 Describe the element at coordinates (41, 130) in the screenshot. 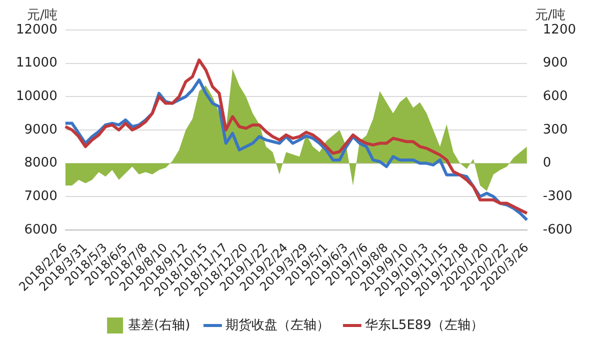

I see `y-tick-label: 9000` at that location.